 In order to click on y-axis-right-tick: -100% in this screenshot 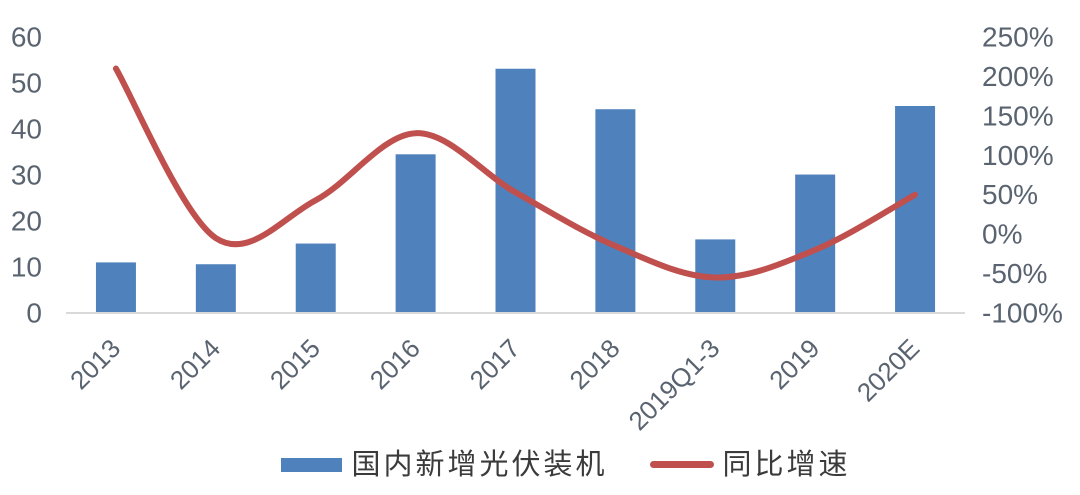, I will do `click(1022, 313)`.